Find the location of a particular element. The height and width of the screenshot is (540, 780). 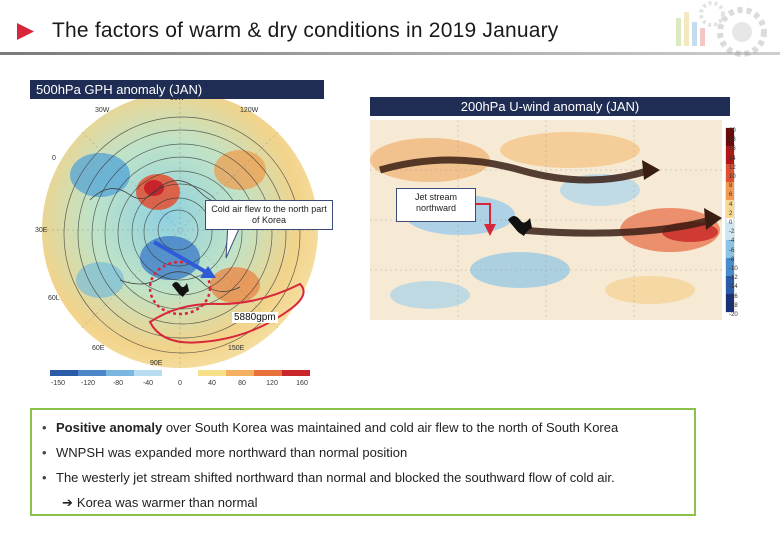

gph-panel-label: 500hPa GPH anomaly (JAN) is located at coordinates (177, 89).